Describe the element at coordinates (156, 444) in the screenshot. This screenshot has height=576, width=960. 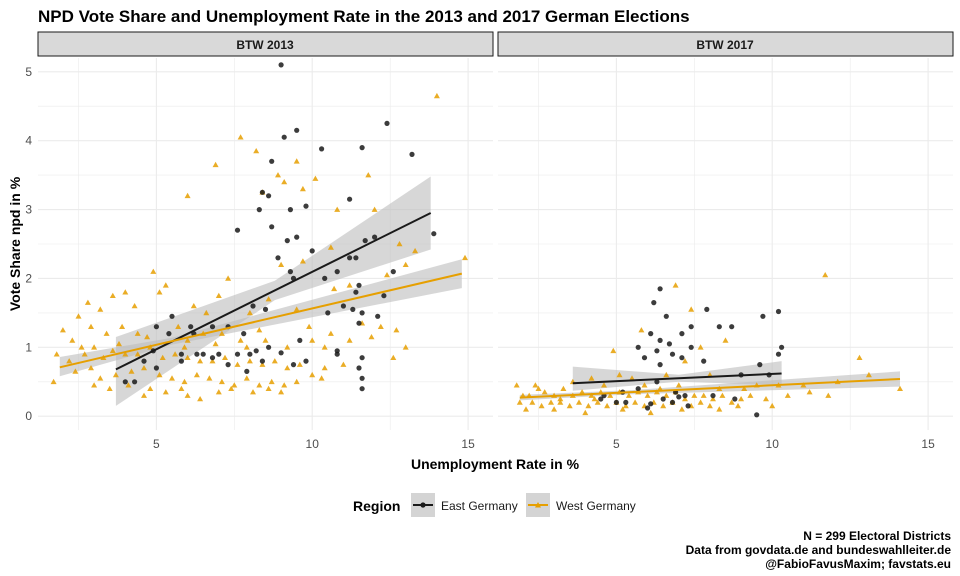
I see `x-tick-label: 5` at that location.